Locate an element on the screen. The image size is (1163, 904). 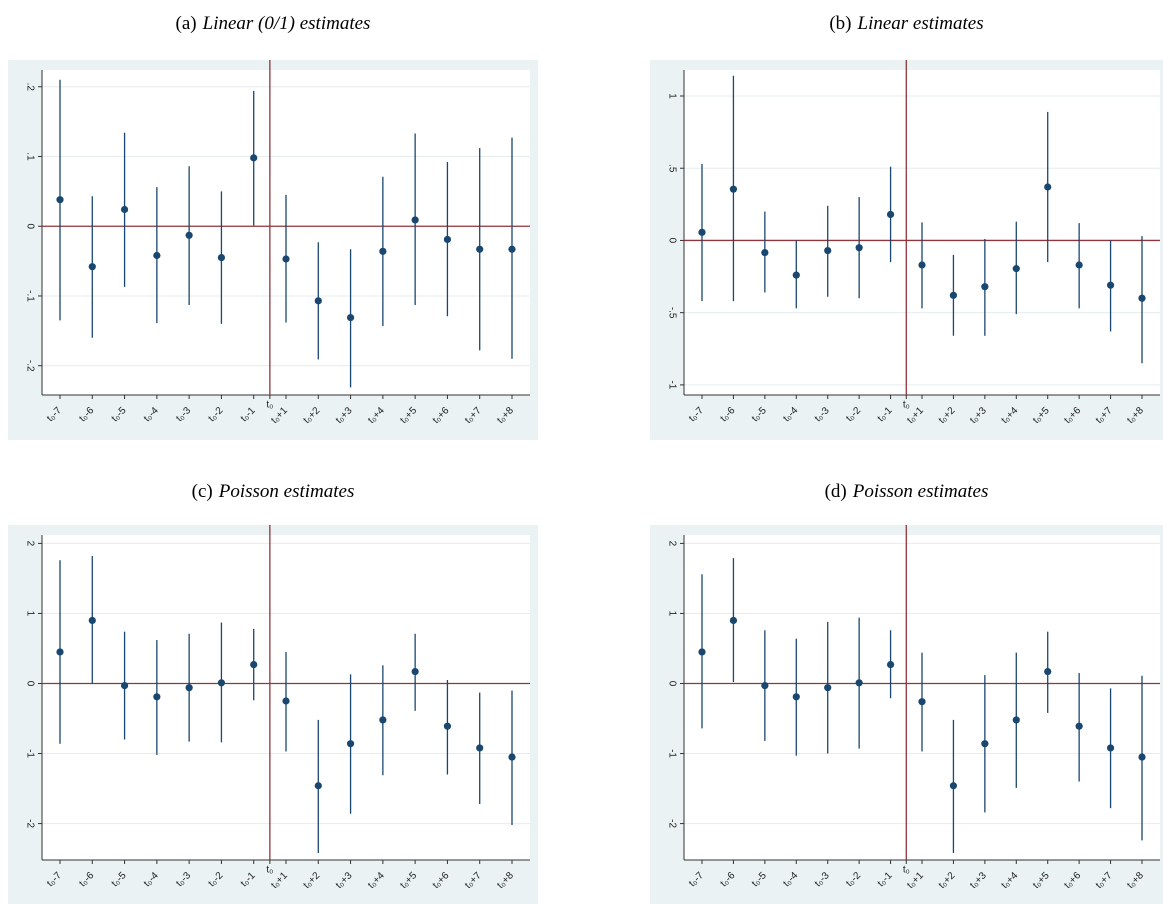
panel-title: (c) Poisson estimates is located at coordinates (273, 491).